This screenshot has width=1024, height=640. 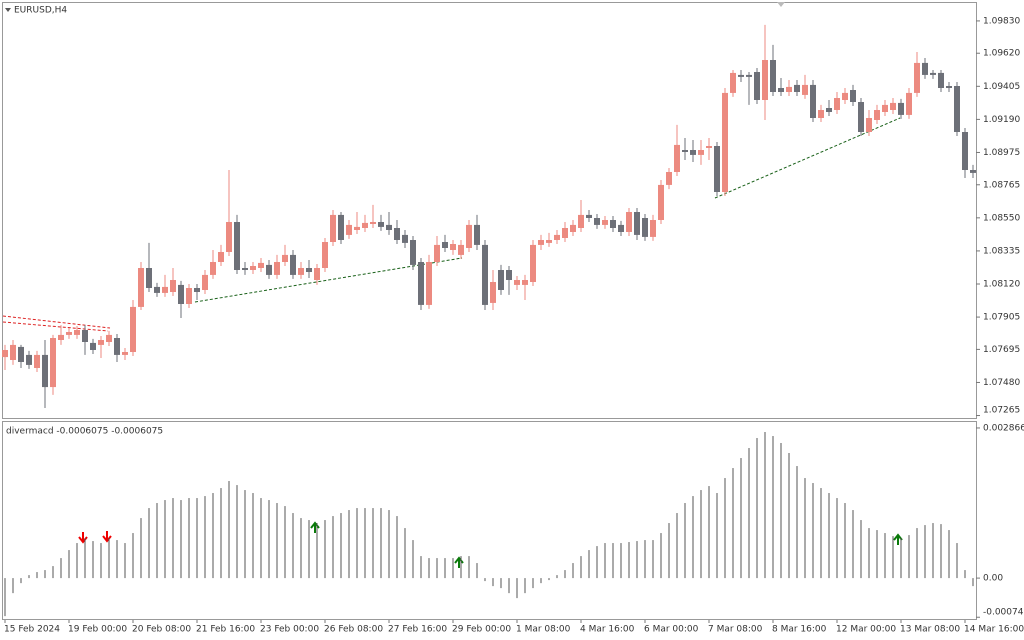 I want to click on x-tick-label: 4 Mar 16:00, so click(x=607, y=630).